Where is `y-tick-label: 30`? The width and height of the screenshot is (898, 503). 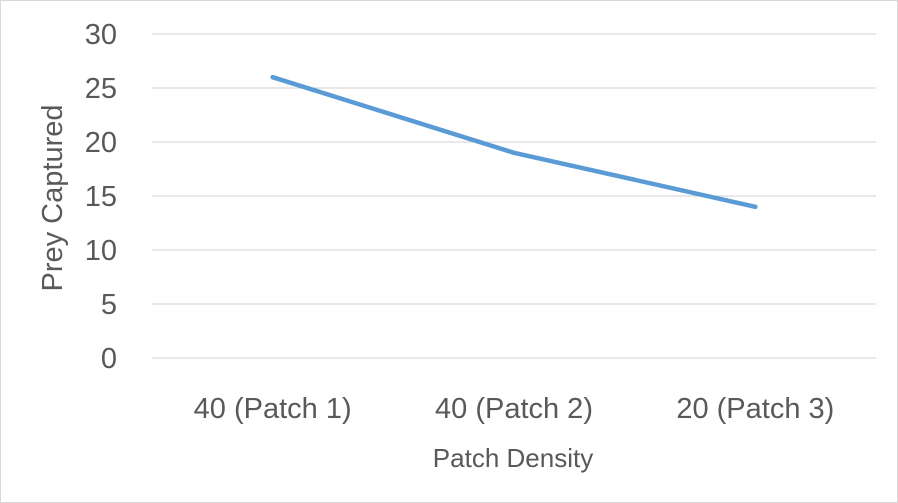 y-tick-label: 30 is located at coordinates (101, 35).